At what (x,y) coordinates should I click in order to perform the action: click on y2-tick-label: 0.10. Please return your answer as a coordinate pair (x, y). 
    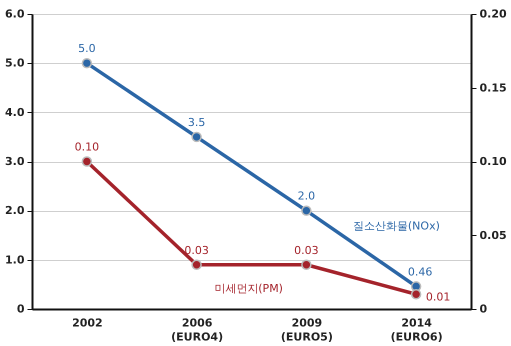
    Looking at the image, I should click on (493, 161).